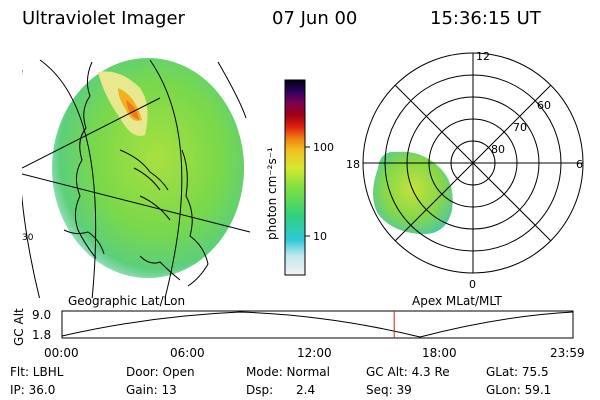 The height and width of the screenshot is (400, 600). What do you see at coordinates (126, 301) in the screenshot?
I see `geo-caption: Geographic Lat/Lon` at bounding box center [126, 301].